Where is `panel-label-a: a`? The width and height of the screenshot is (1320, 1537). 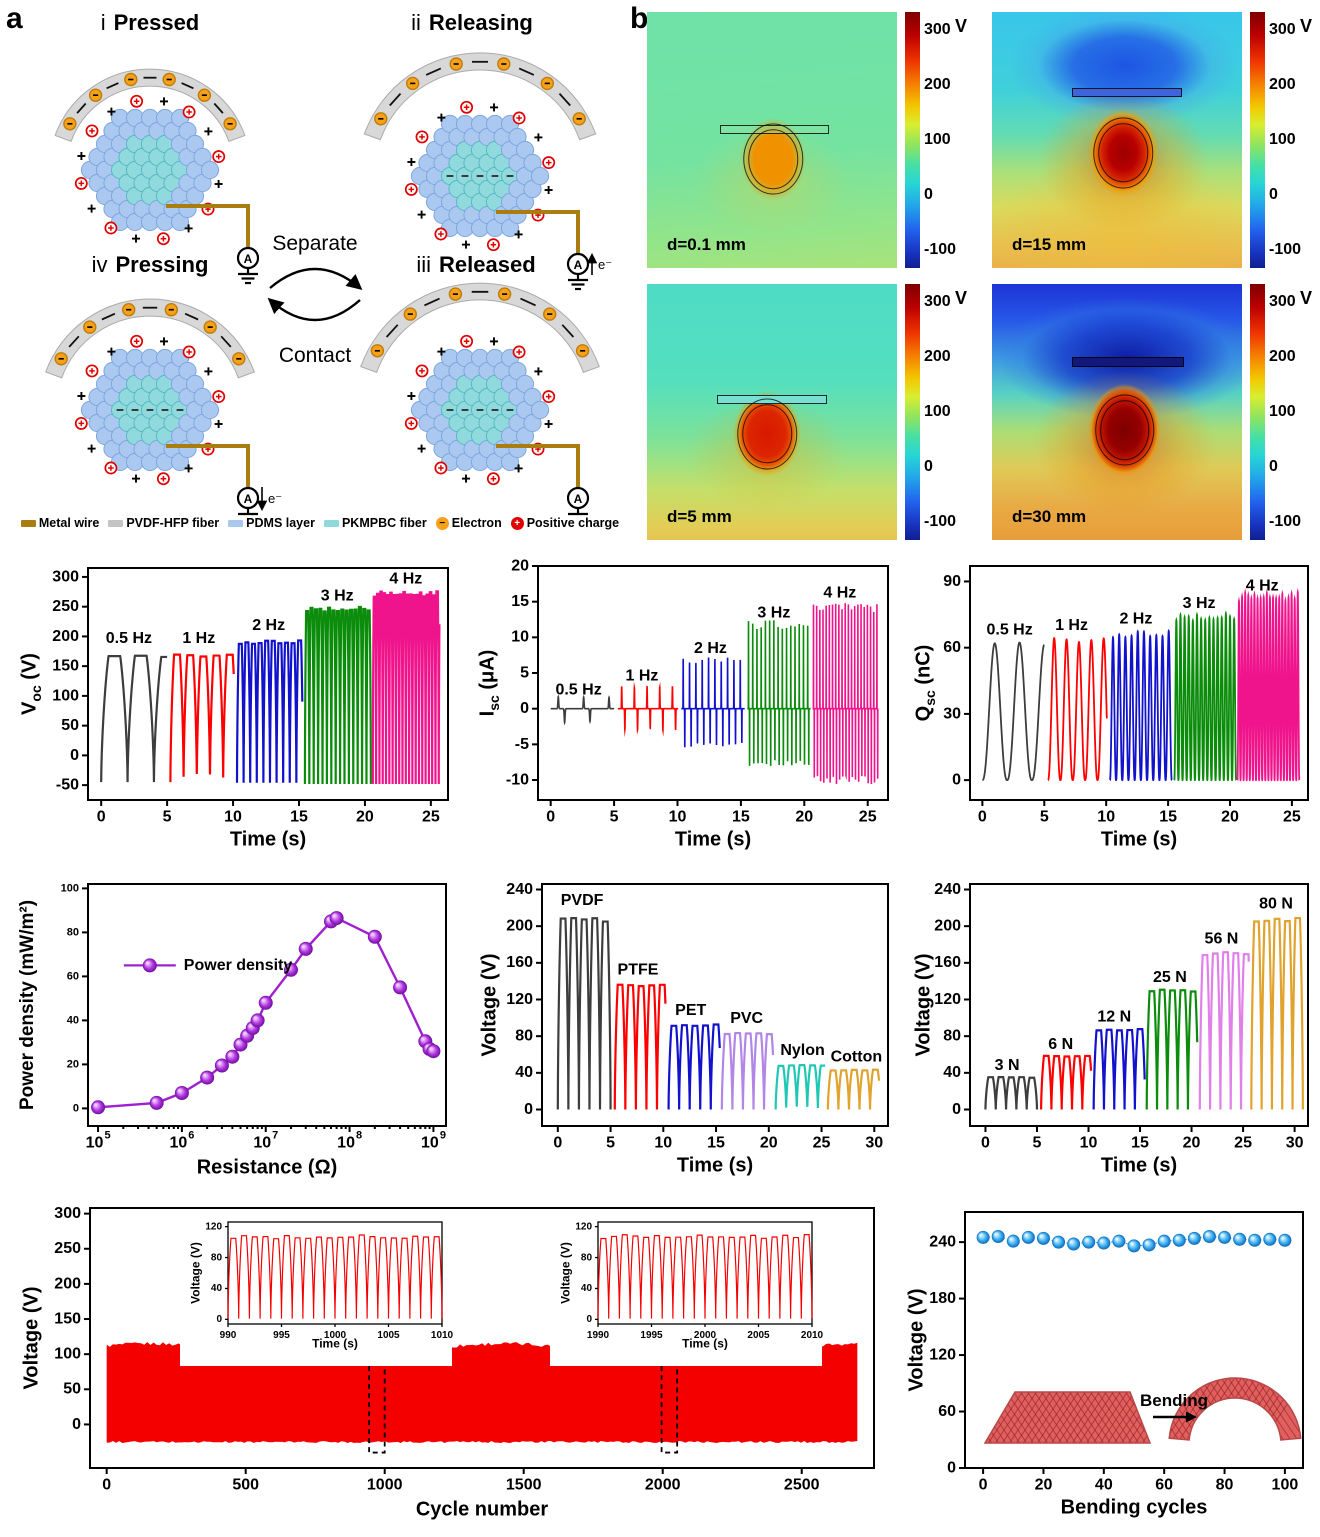 panel-label-a: a is located at coordinates (14, 18).